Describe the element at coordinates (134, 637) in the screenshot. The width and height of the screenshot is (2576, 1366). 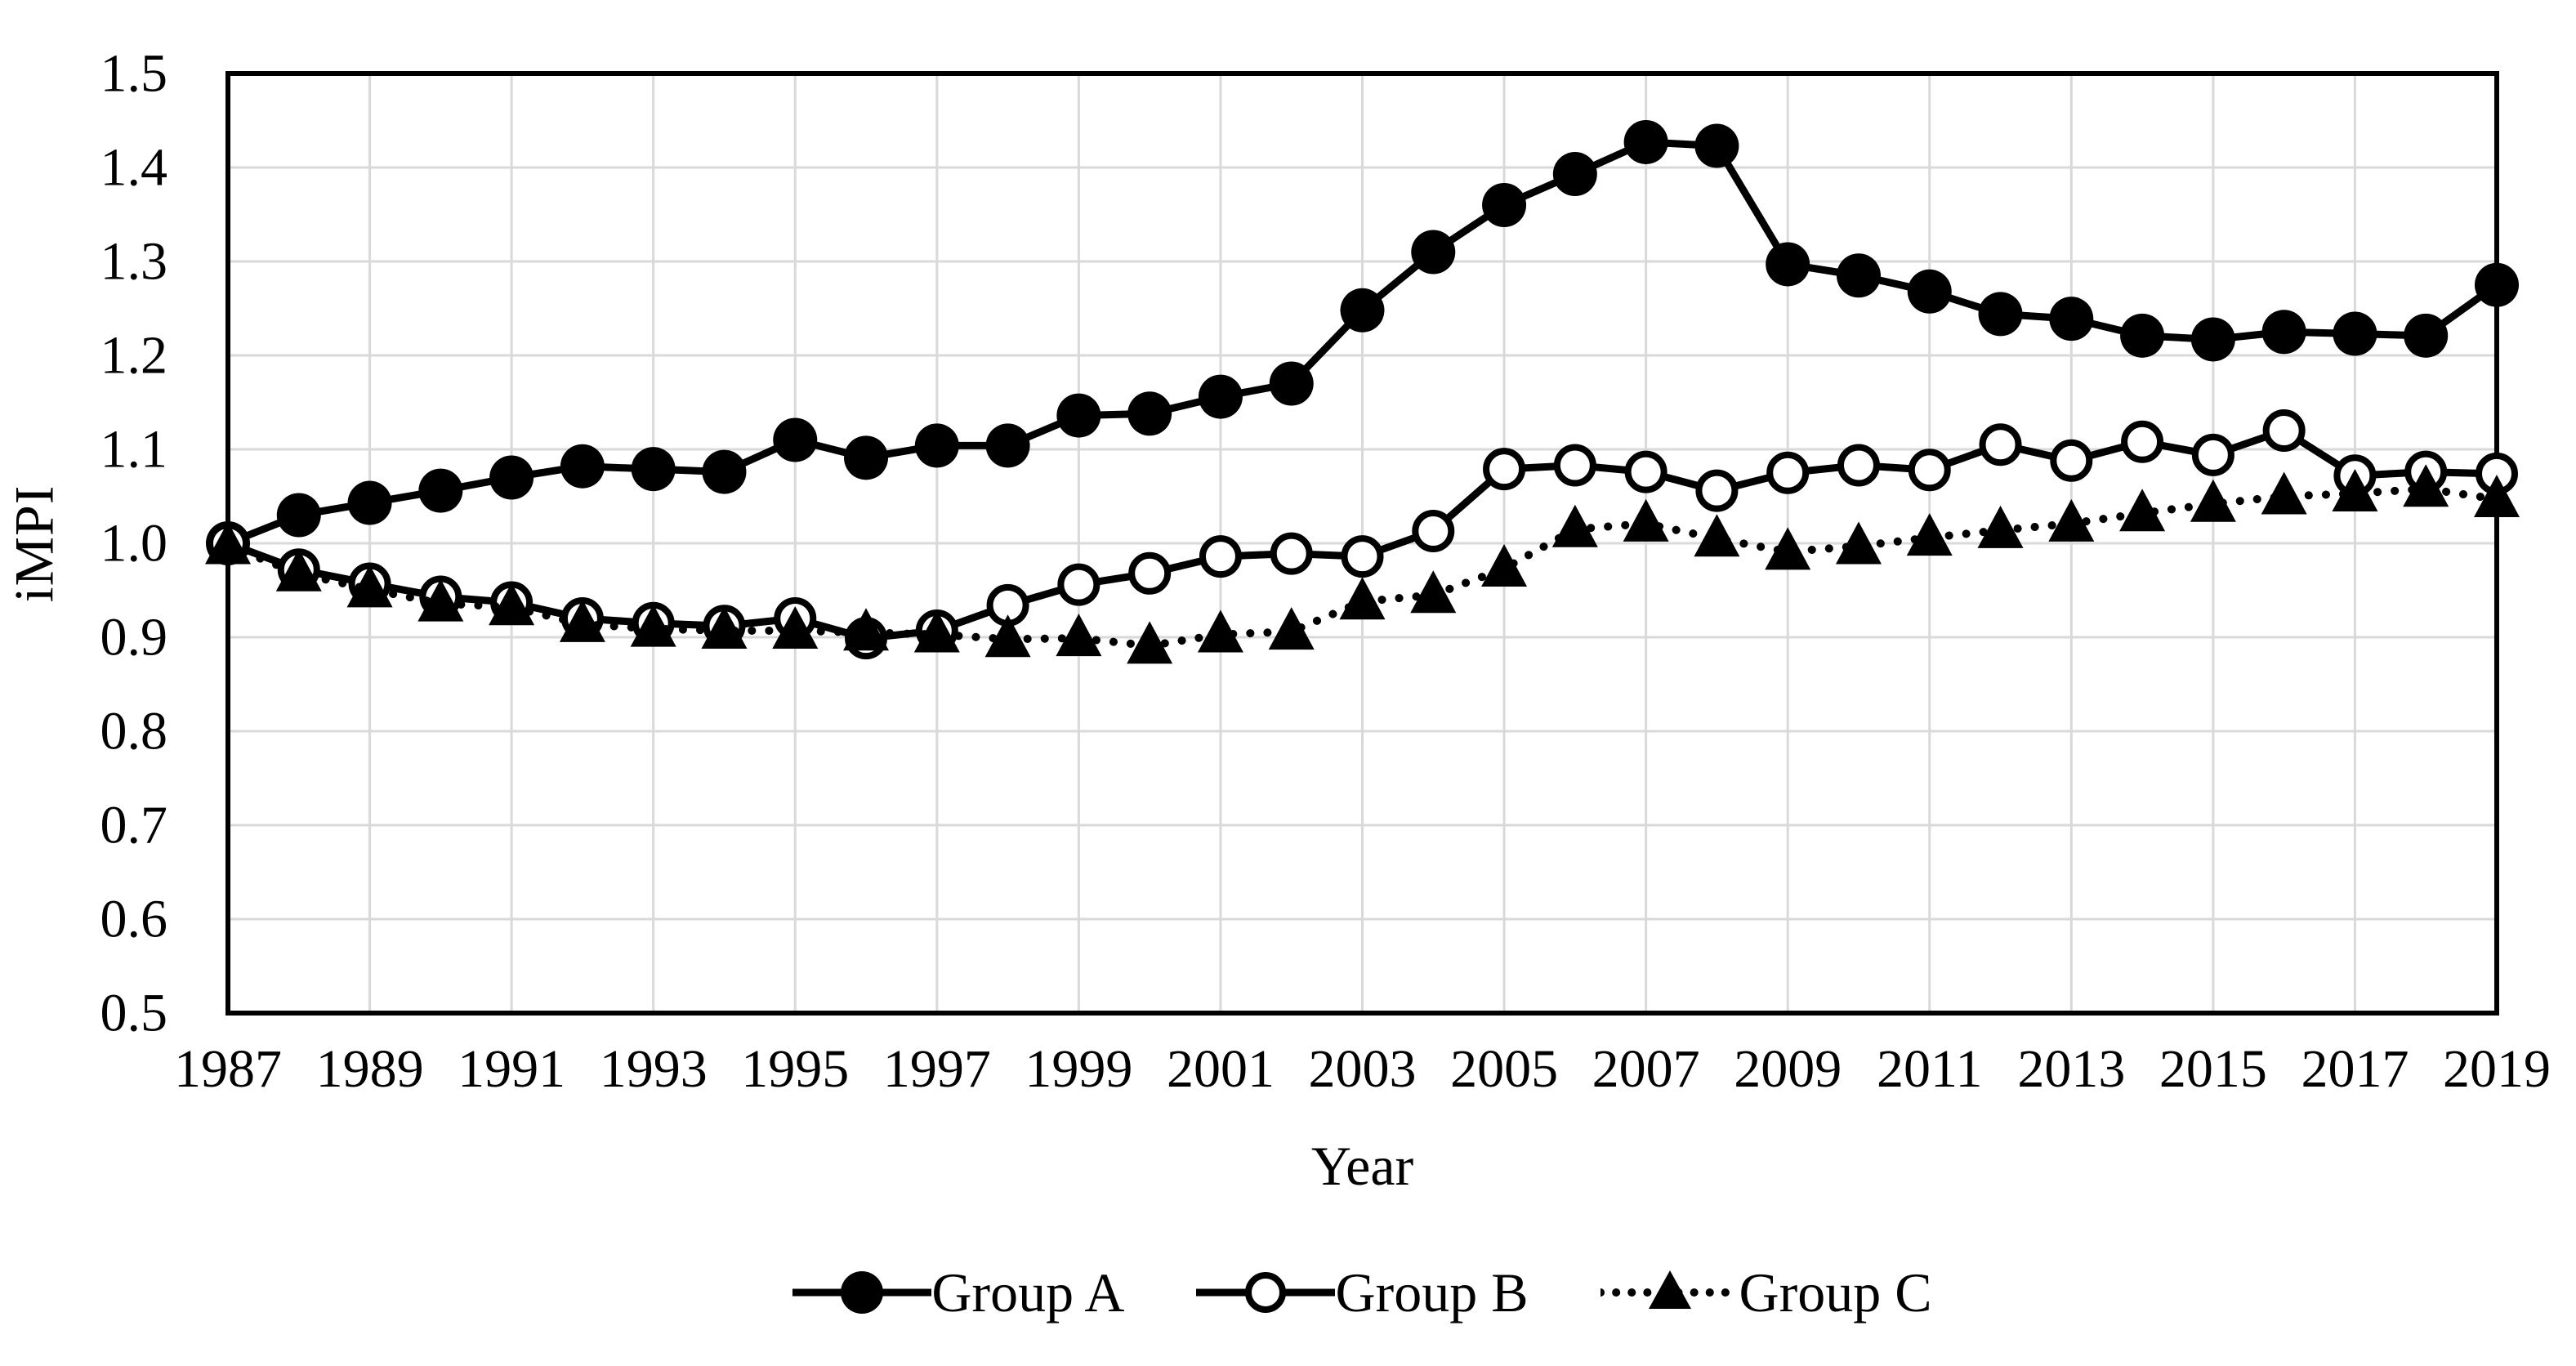
I see `y-tick-label: 0.9` at that location.